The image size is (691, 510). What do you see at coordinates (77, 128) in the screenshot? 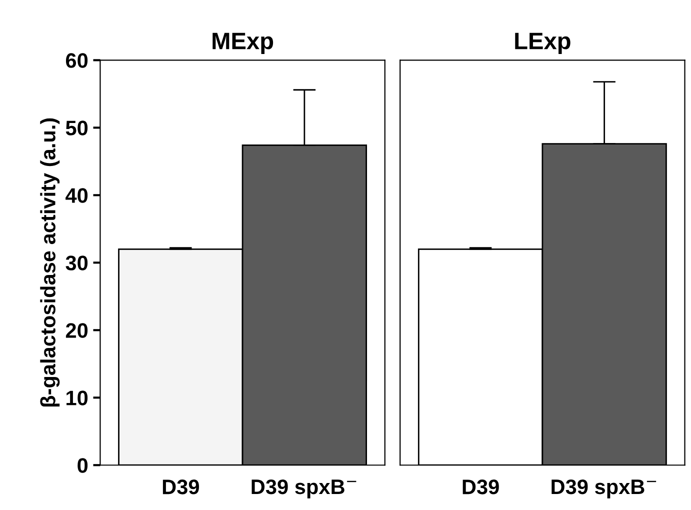
I see `y-tick-label: 50` at bounding box center [77, 128].